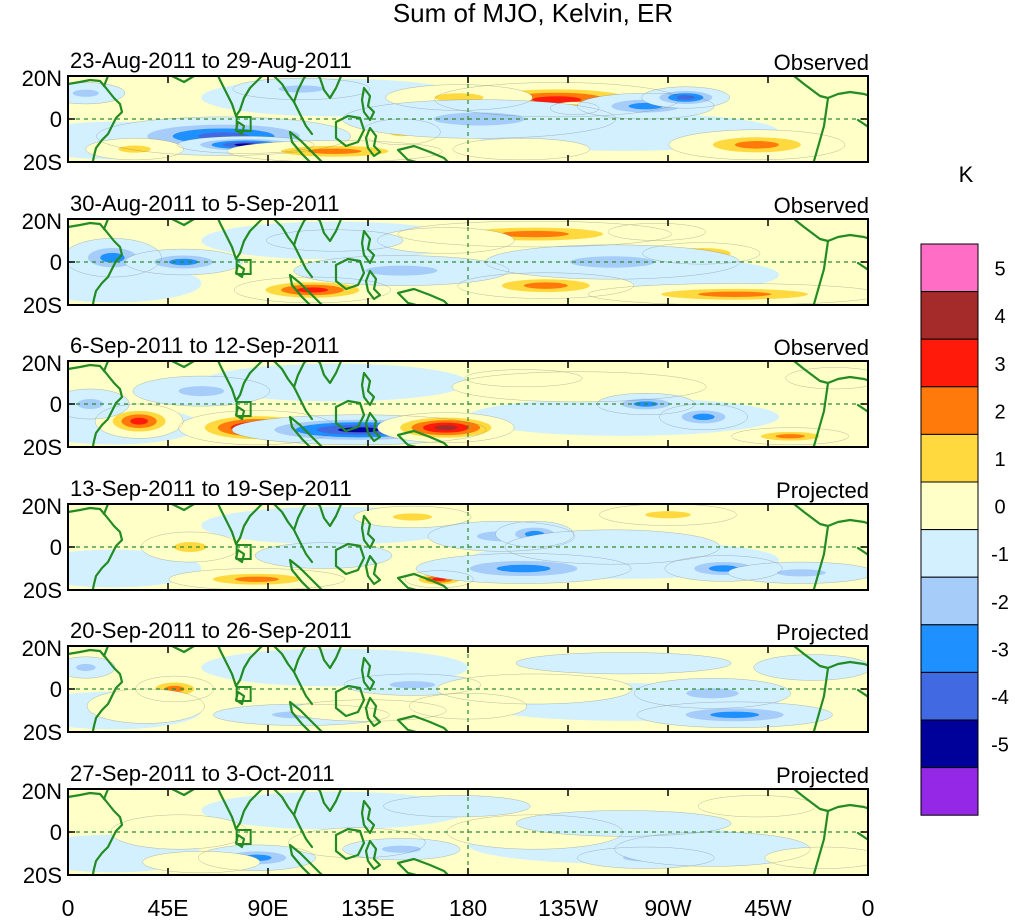 This screenshot has width=1015, height=921. What do you see at coordinates (205, 345) in the screenshot?
I see `panel-date-range: 6-Sep-2011 to 12-Sep-2011` at bounding box center [205, 345].